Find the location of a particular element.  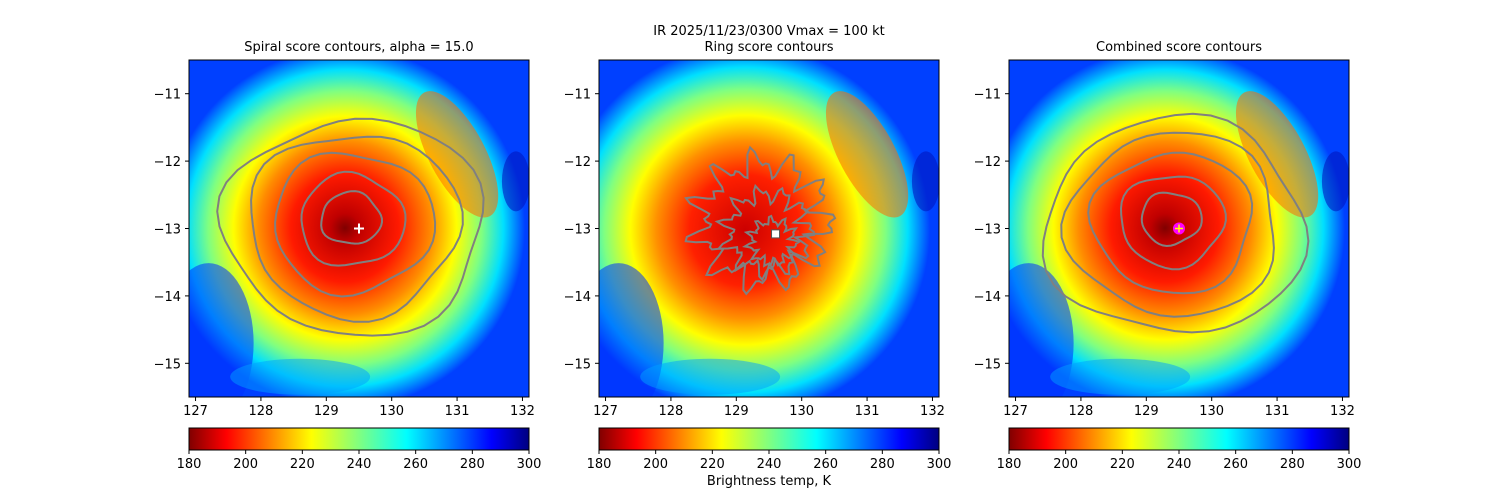

colorbar-label: Brightness temp, K is located at coordinates (769, 481).